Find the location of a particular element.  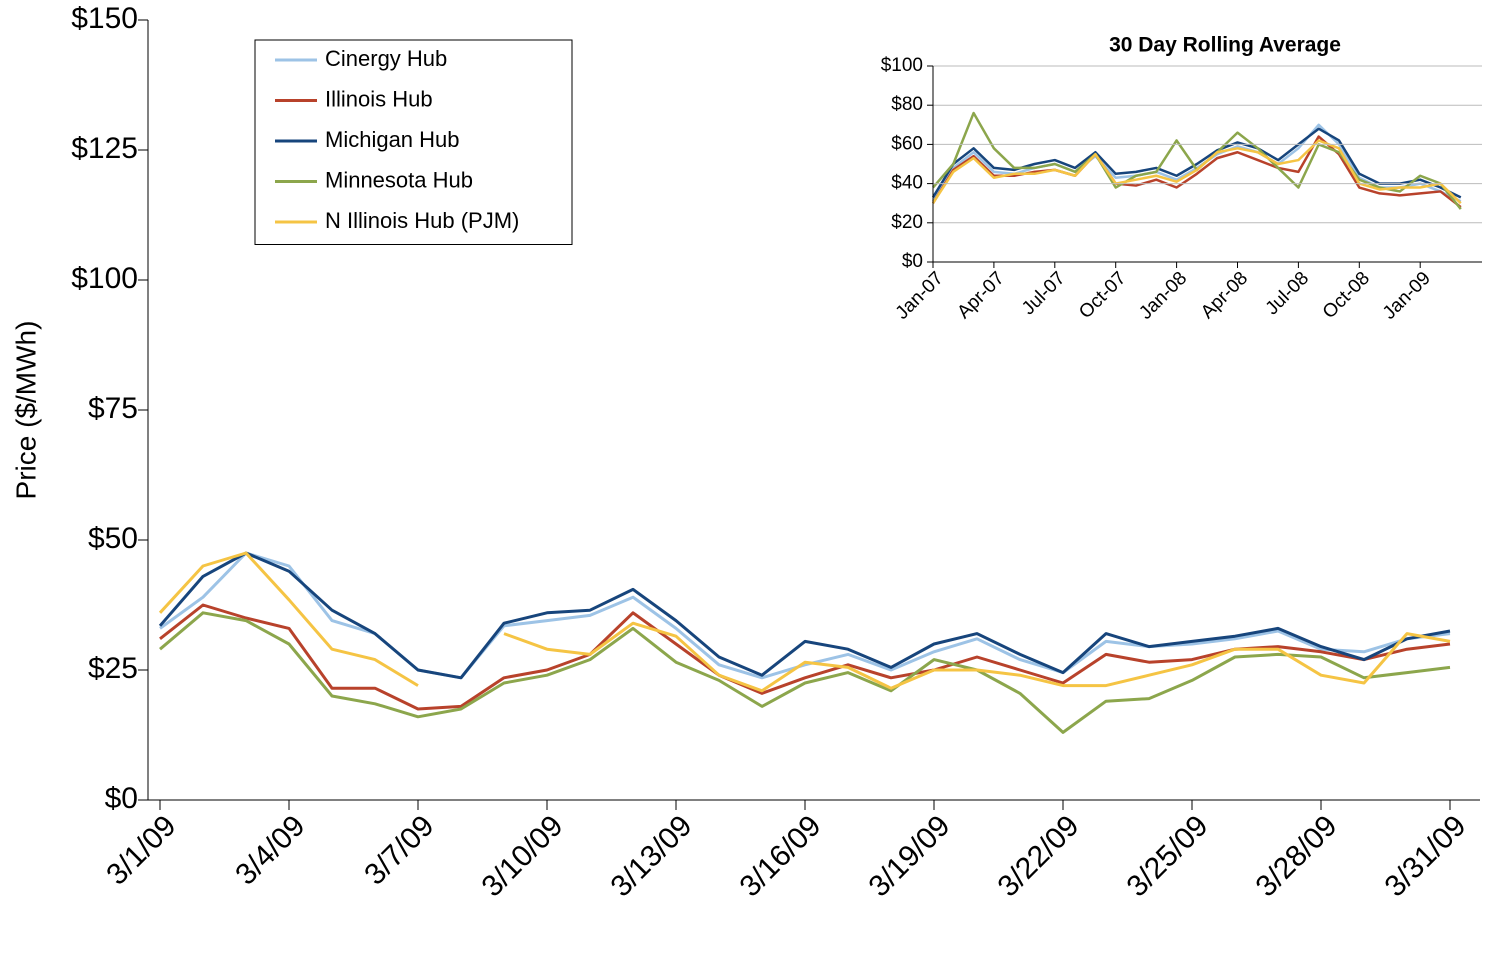

y-tick-label: $20 is located at coordinates (907, 222).